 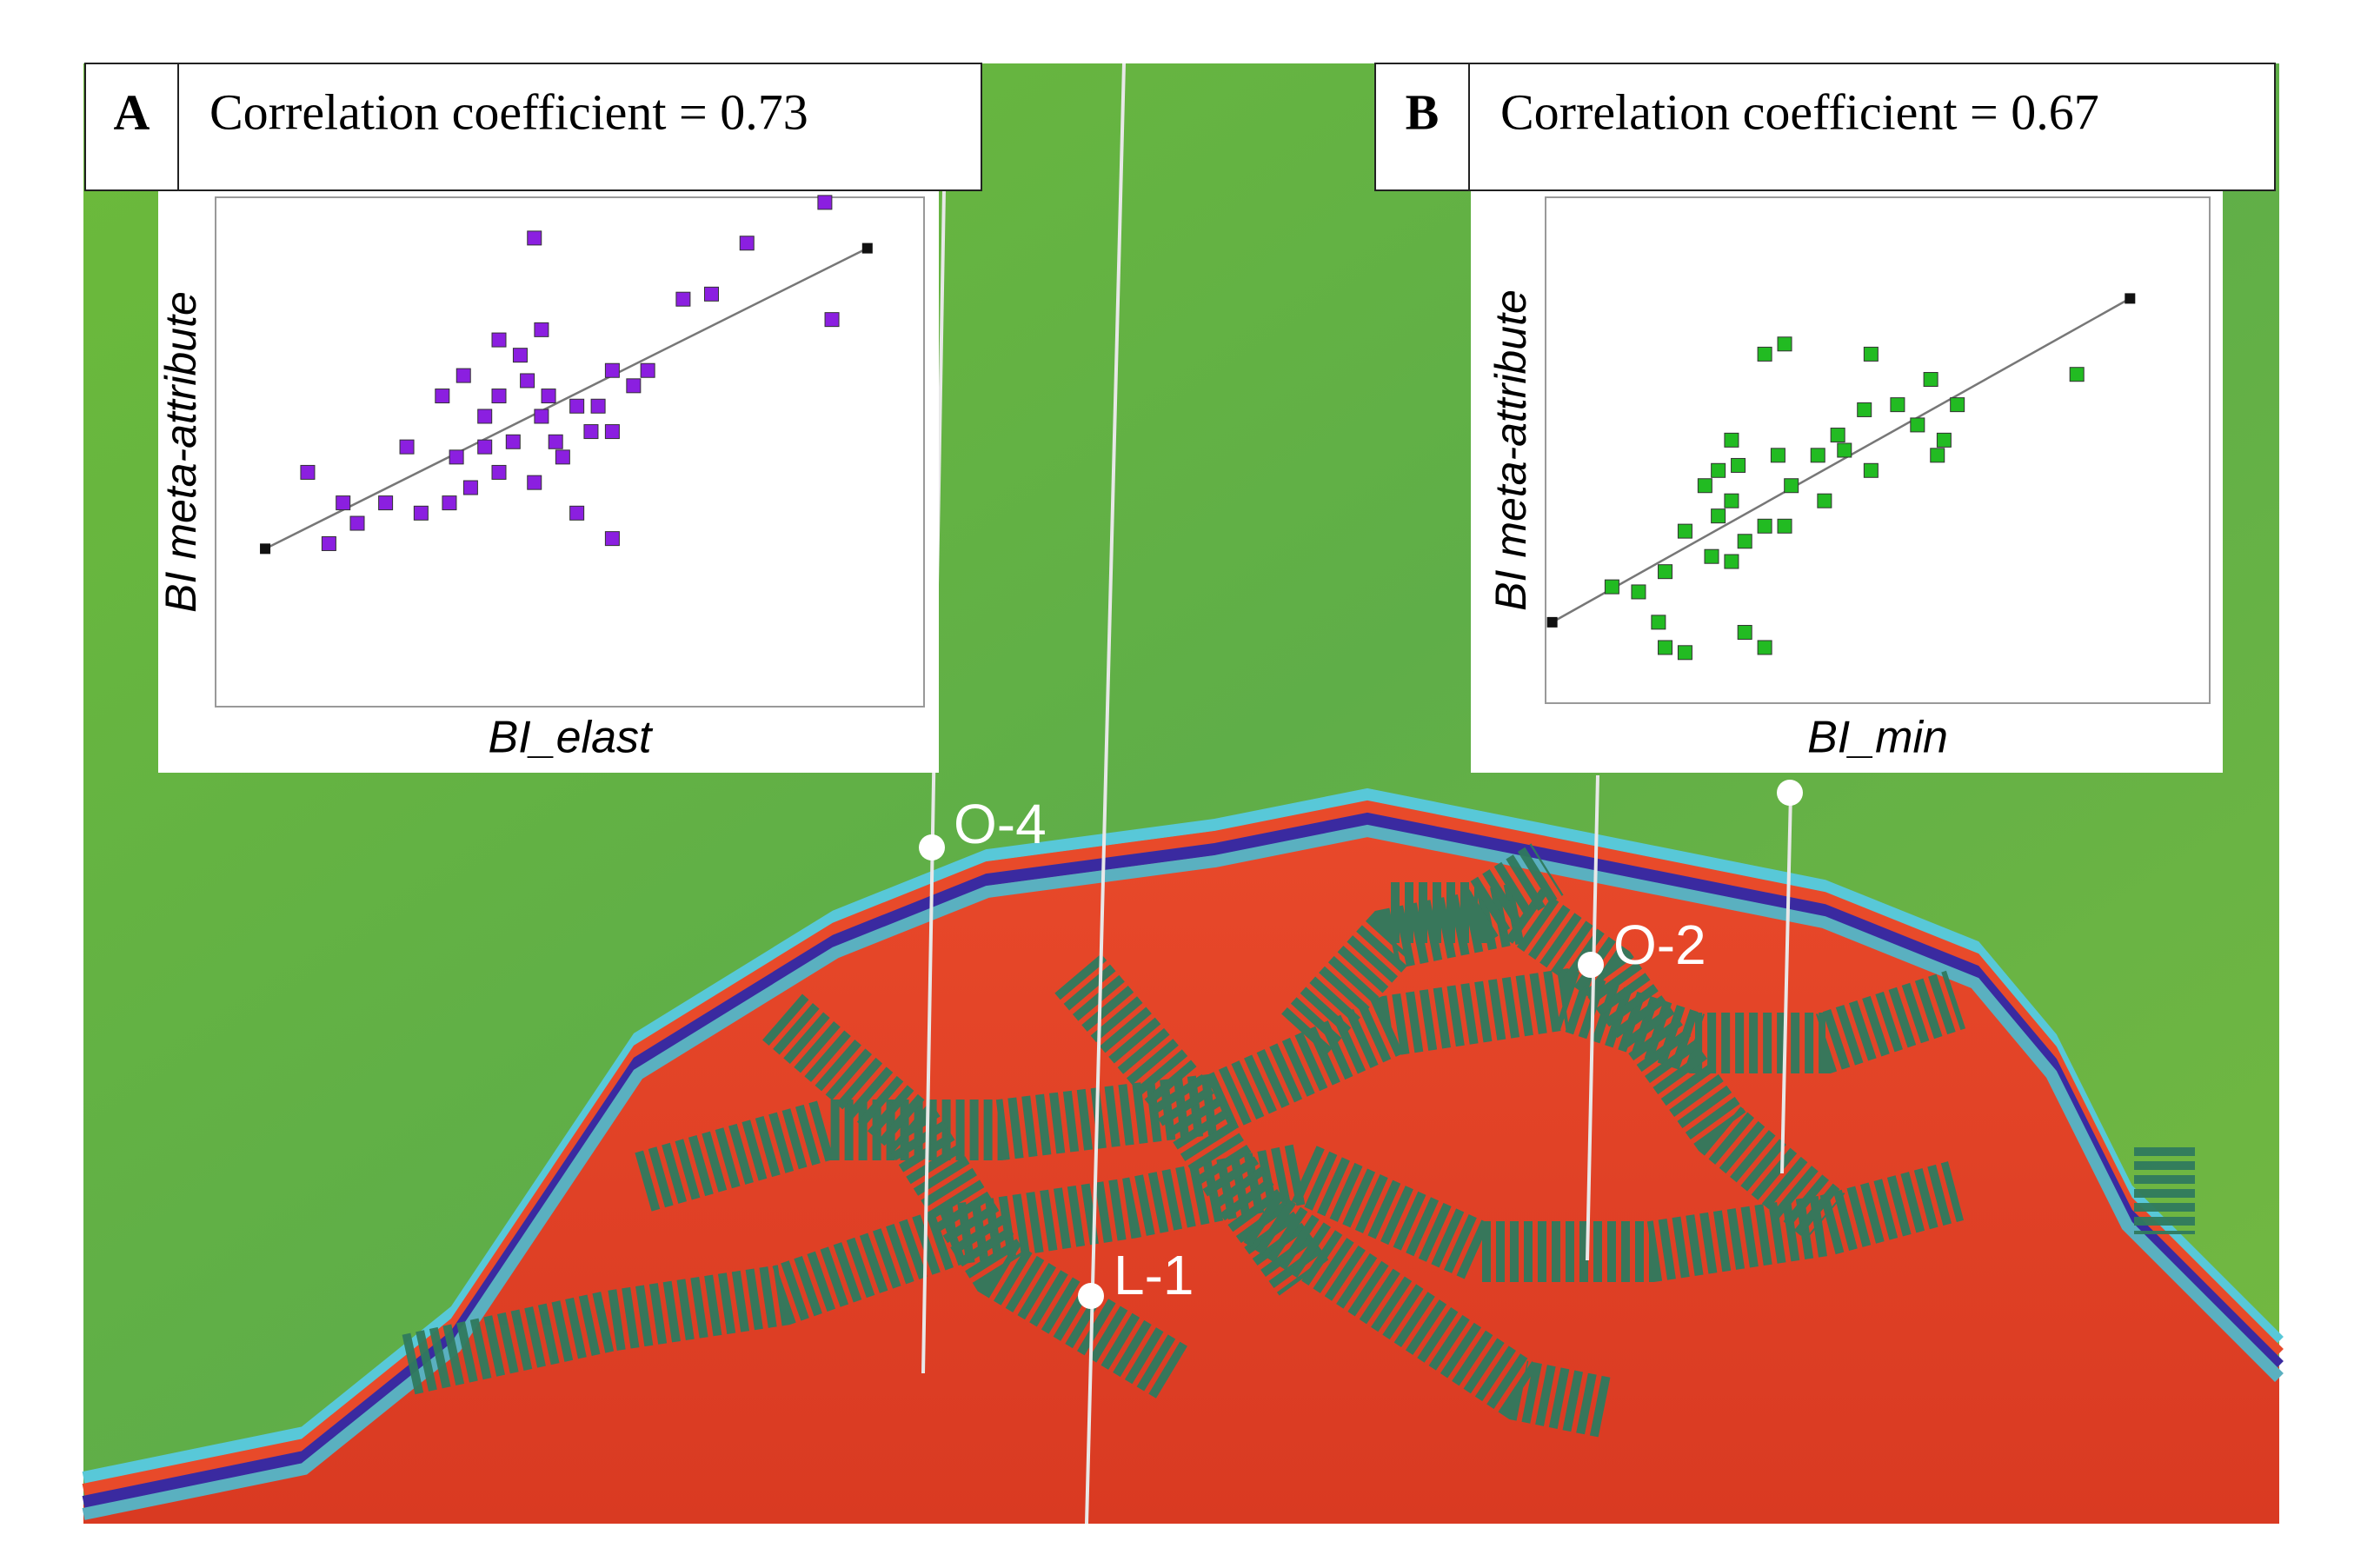 What do you see at coordinates (1154, 1275) in the screenshot?
I see `well-label: L-1` at bounding box center [1154, 1275].